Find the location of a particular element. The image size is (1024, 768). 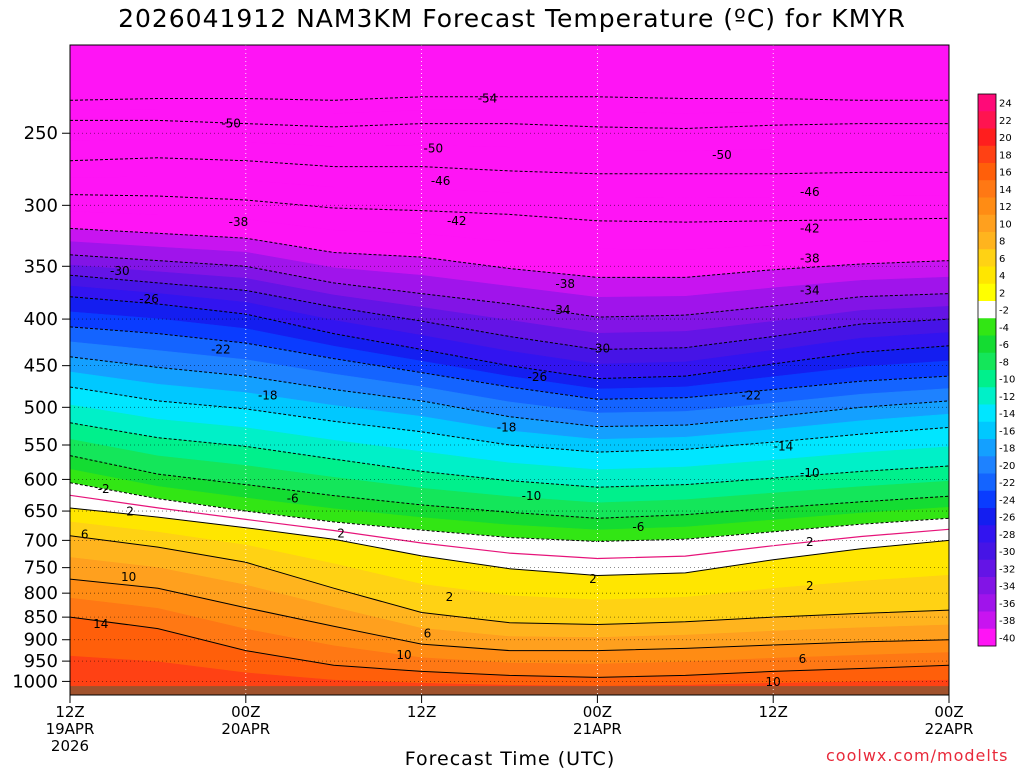

colorbar-label: -4 is located at coordinates (1004, 328).